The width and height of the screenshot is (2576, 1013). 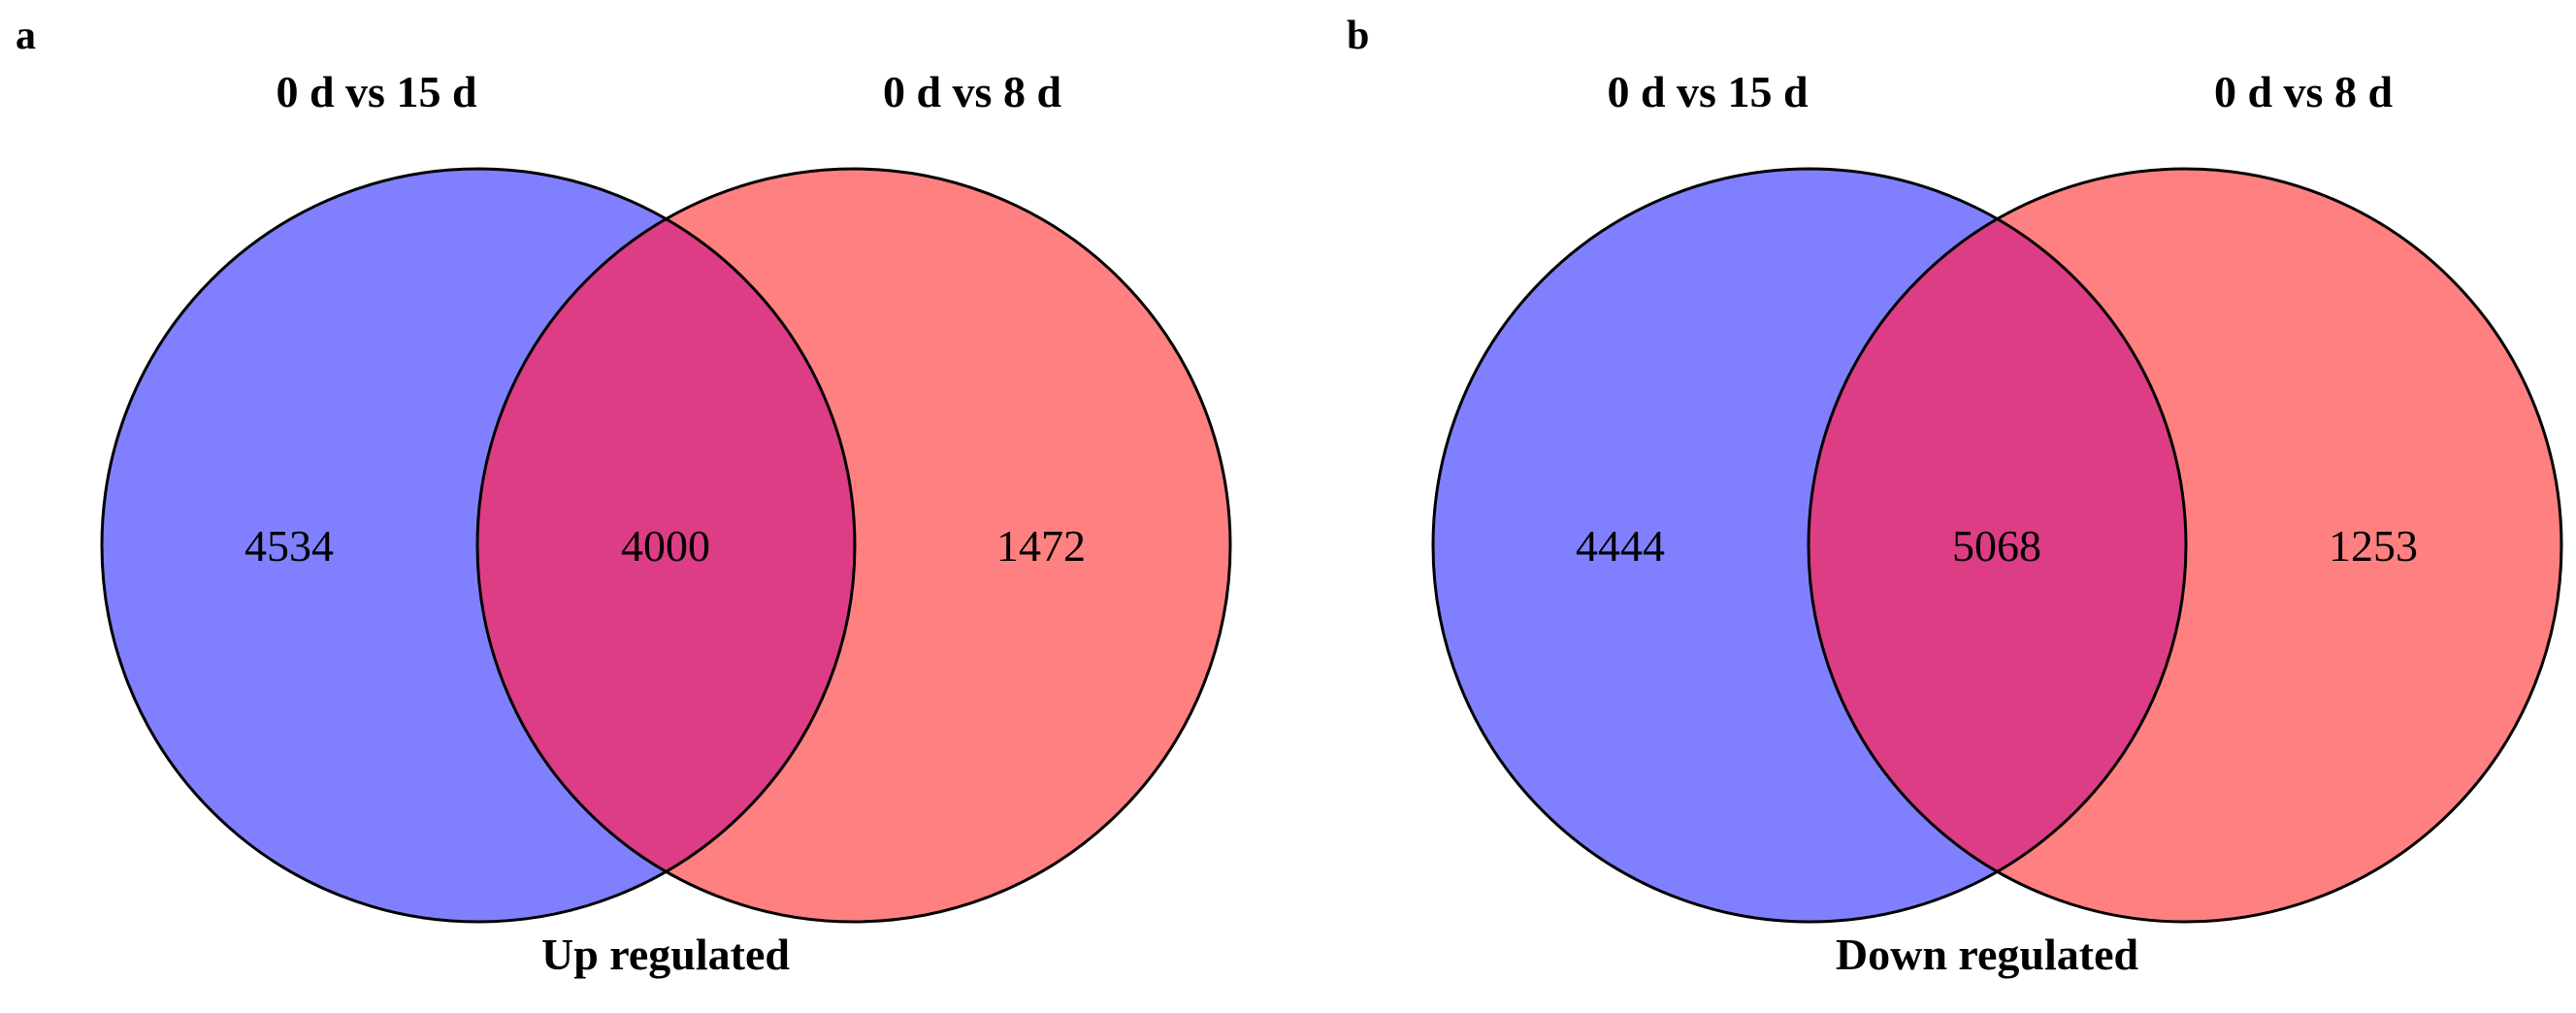 I want to click on overlap-count: 5068, so click(x=1997, y=546).